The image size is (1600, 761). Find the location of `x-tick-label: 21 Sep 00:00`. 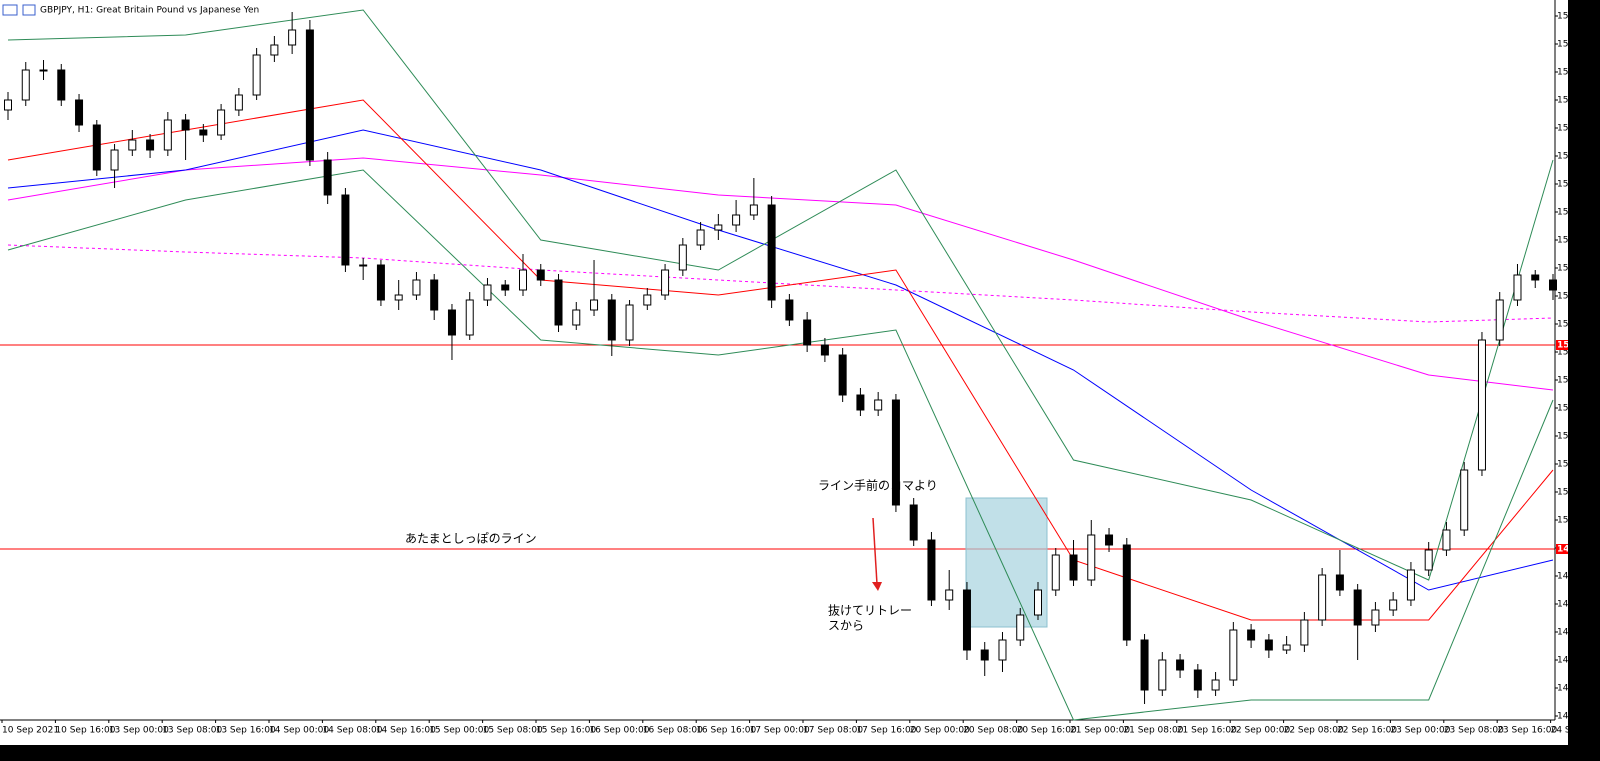

x-tick-label: 21 Sep 00:00 is located at coordinates (1100, 731).